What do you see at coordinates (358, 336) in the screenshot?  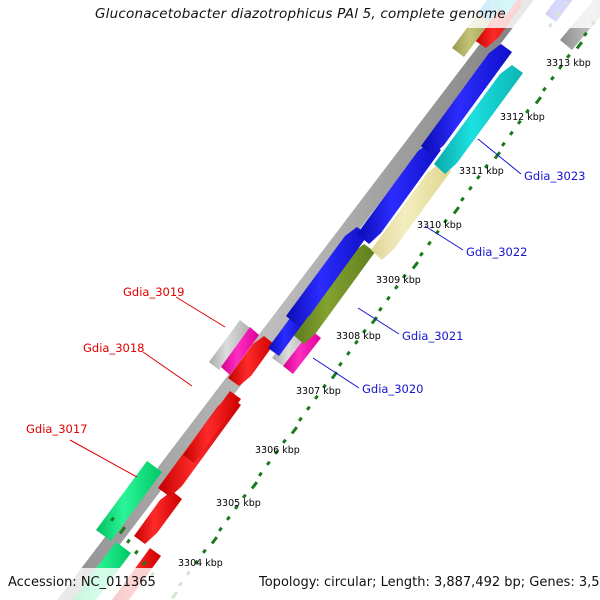 I see `tick-label: 3308 kbp` at bounding box center [358, 336].